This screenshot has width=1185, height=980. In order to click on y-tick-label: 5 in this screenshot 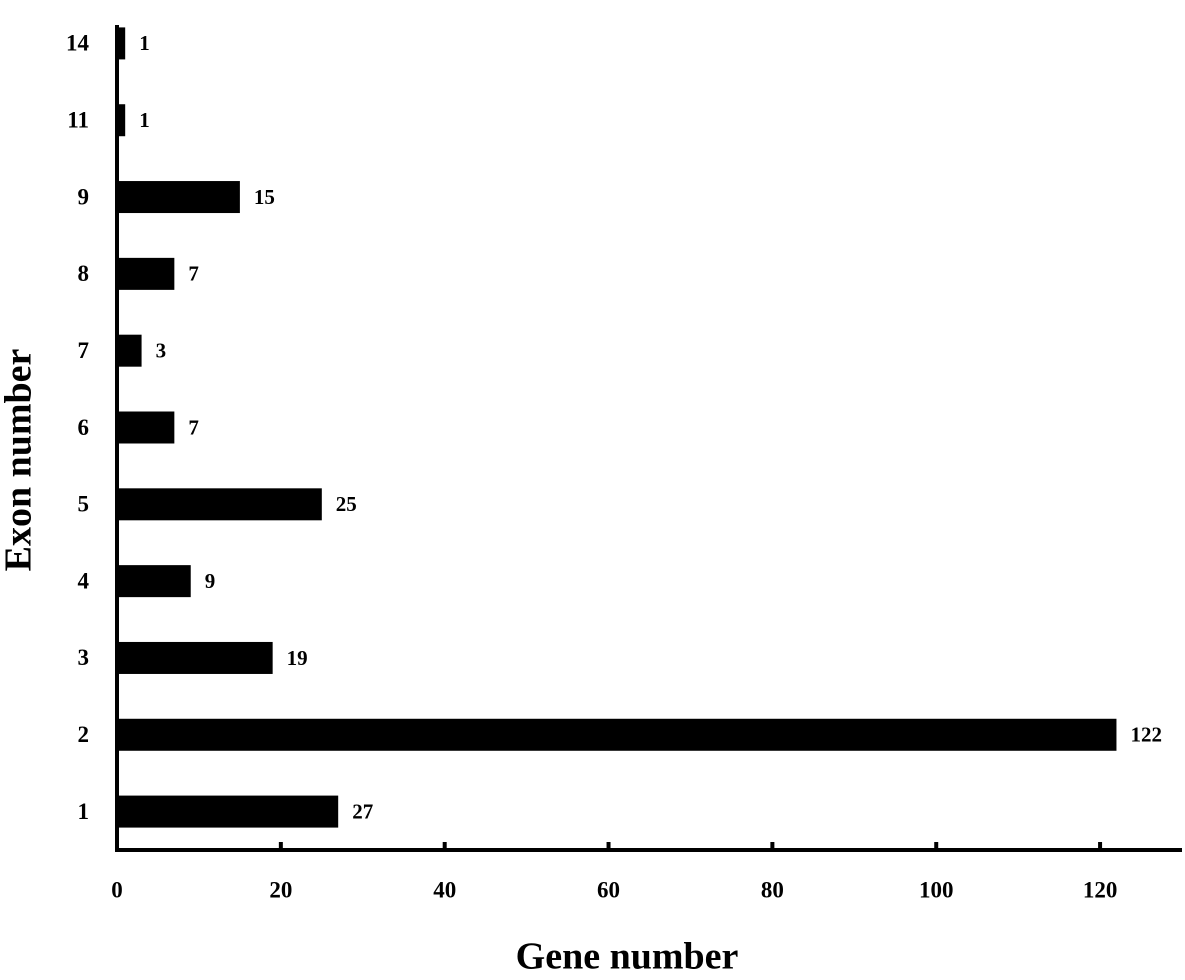, I will do `click(84, 504)`.